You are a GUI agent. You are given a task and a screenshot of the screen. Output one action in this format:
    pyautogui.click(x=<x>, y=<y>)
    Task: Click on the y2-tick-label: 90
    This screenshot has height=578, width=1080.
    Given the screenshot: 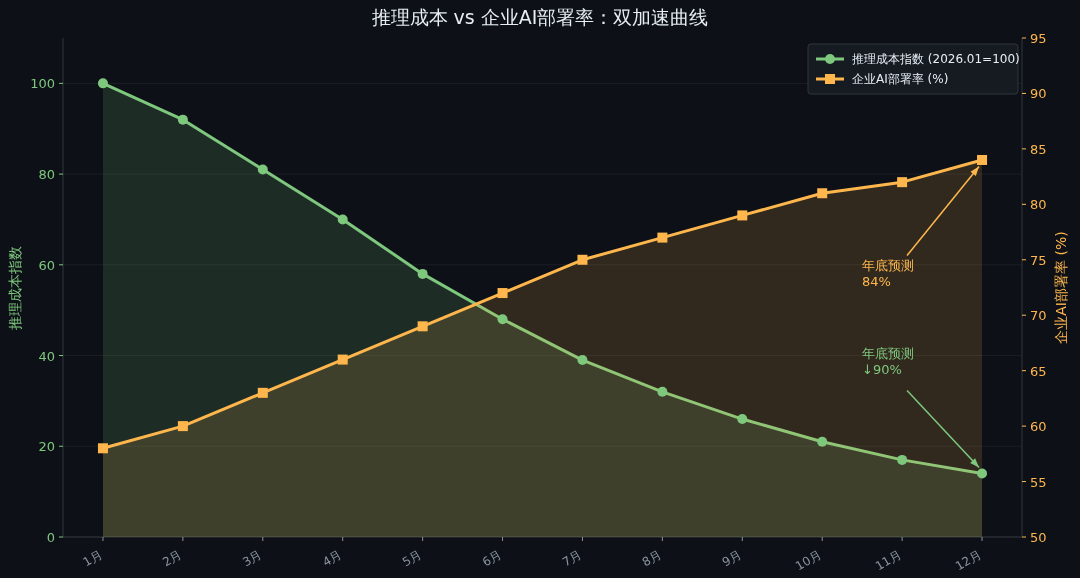 What is the action you would take?
    pyautogui.click(x=1038, y=94)
    